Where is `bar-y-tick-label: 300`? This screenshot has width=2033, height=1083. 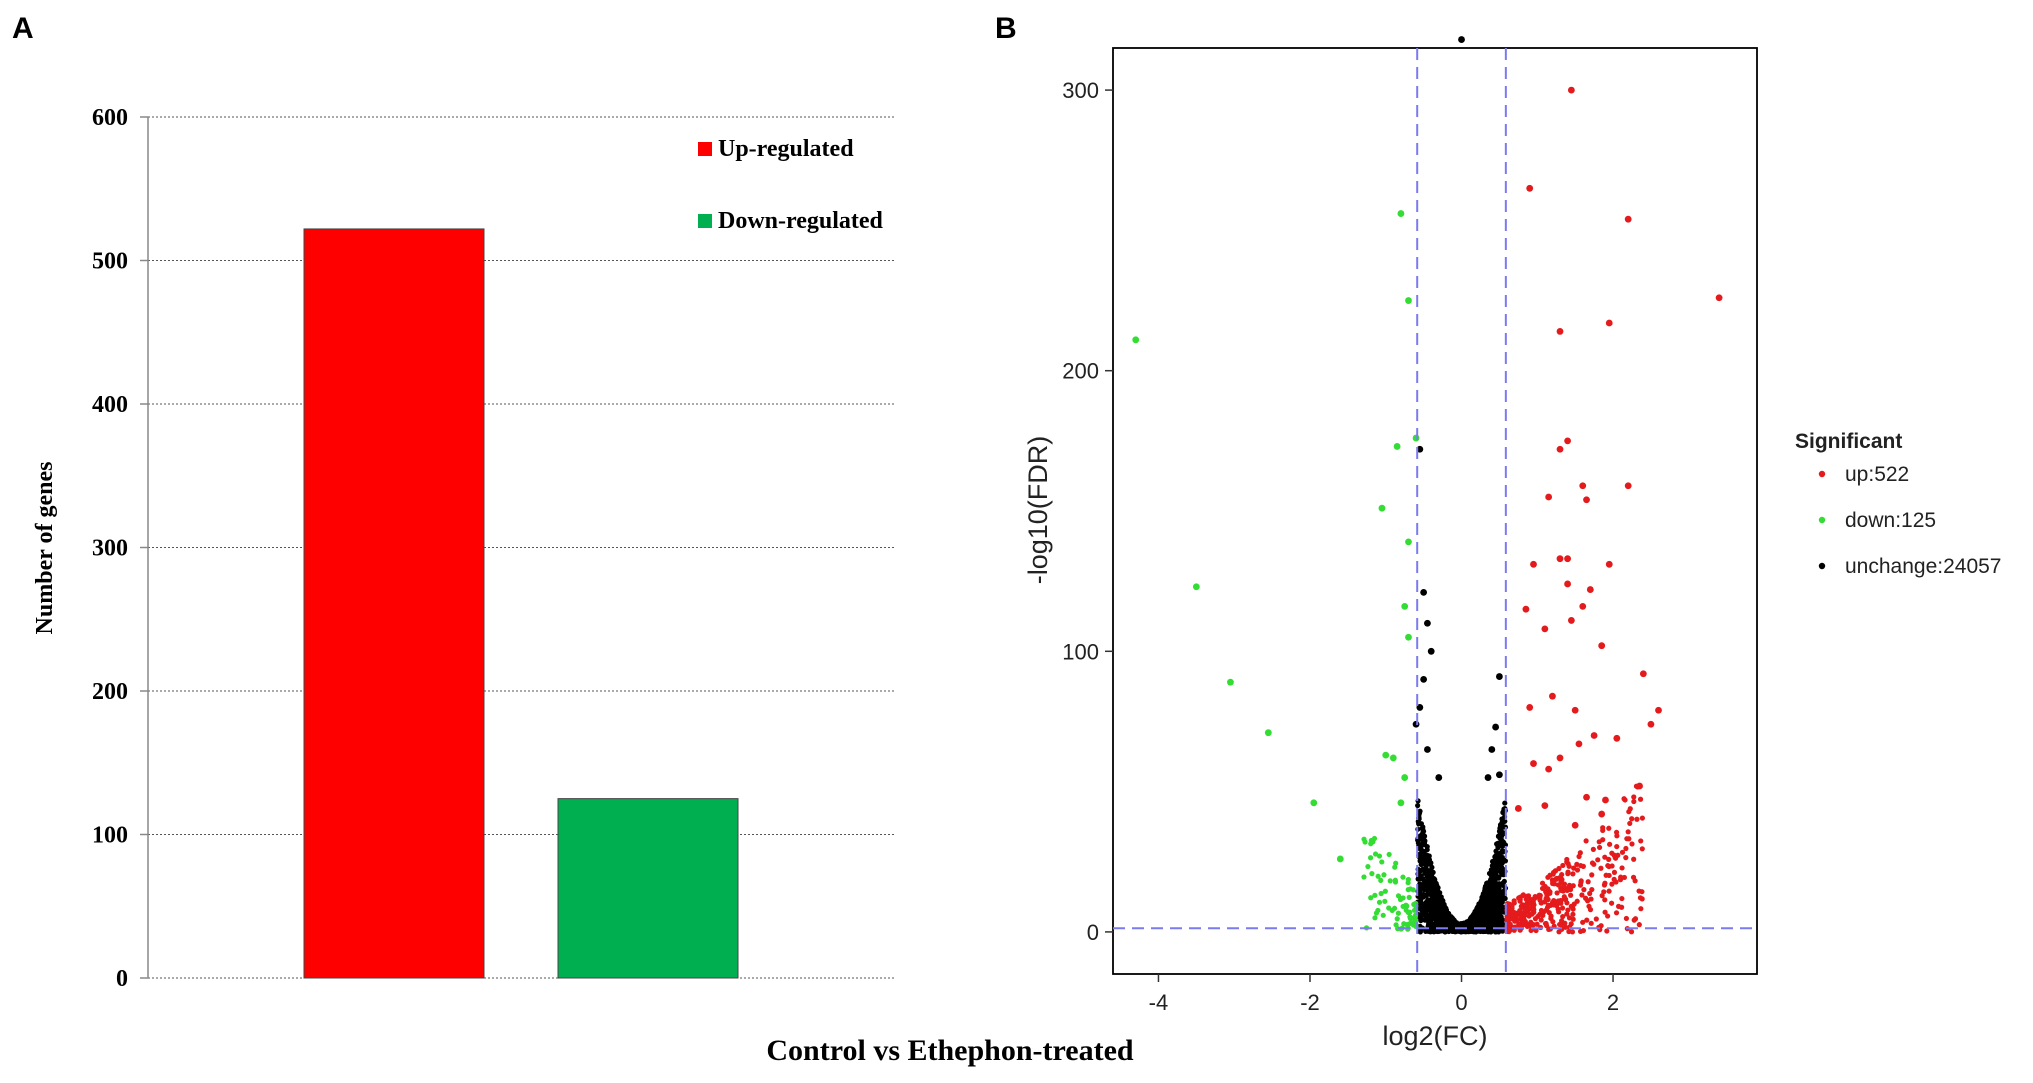
bar-y-tick-label: 300 is located at coordinates (110, 549).